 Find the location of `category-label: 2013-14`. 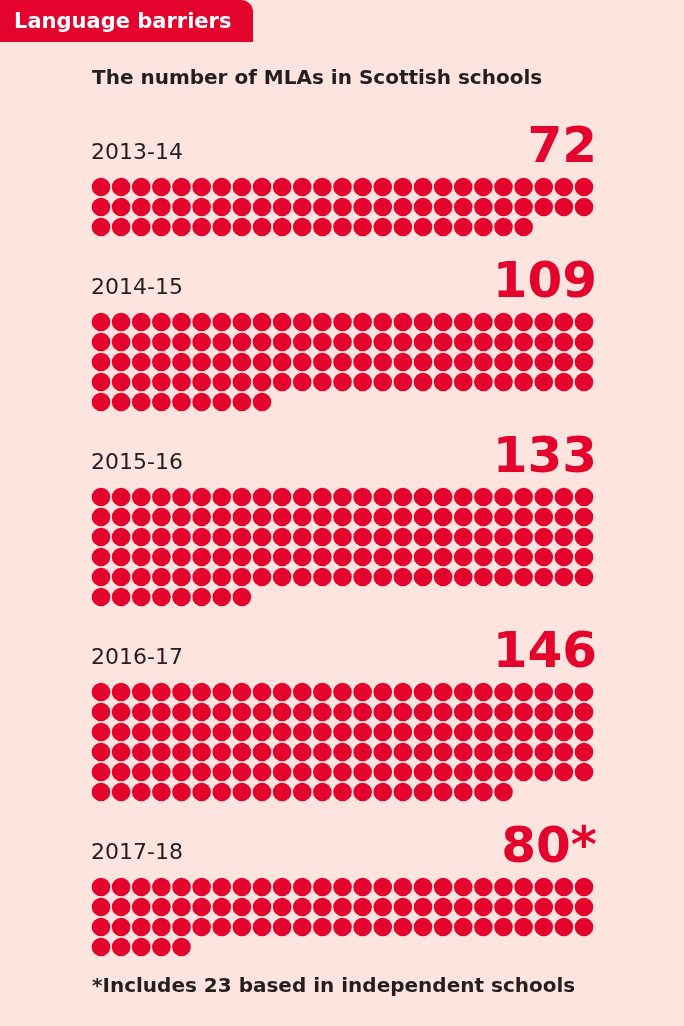

category-label: 2013-14 is located at coordinates (137, 151).